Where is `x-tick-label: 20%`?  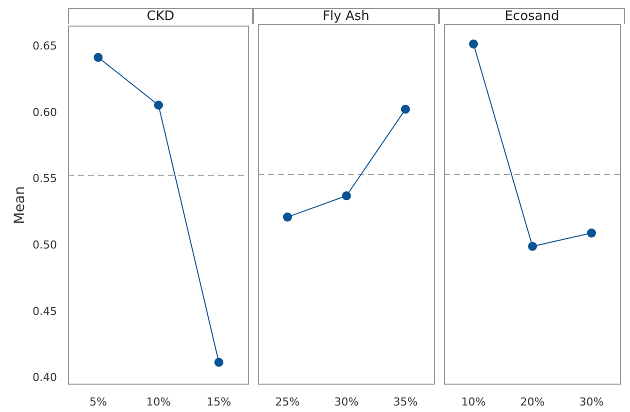 x-tick-label: 20% is located at coordinates (532, 401).